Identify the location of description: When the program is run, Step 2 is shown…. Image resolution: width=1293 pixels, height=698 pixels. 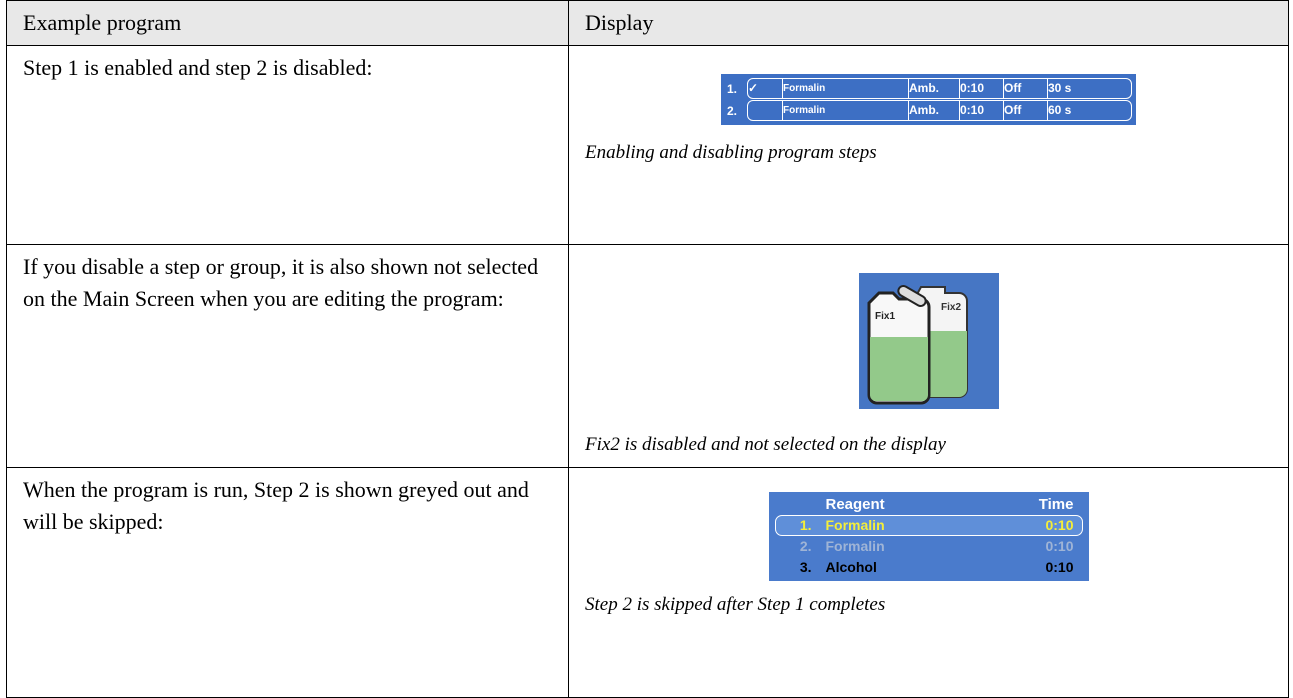
(287, 582).